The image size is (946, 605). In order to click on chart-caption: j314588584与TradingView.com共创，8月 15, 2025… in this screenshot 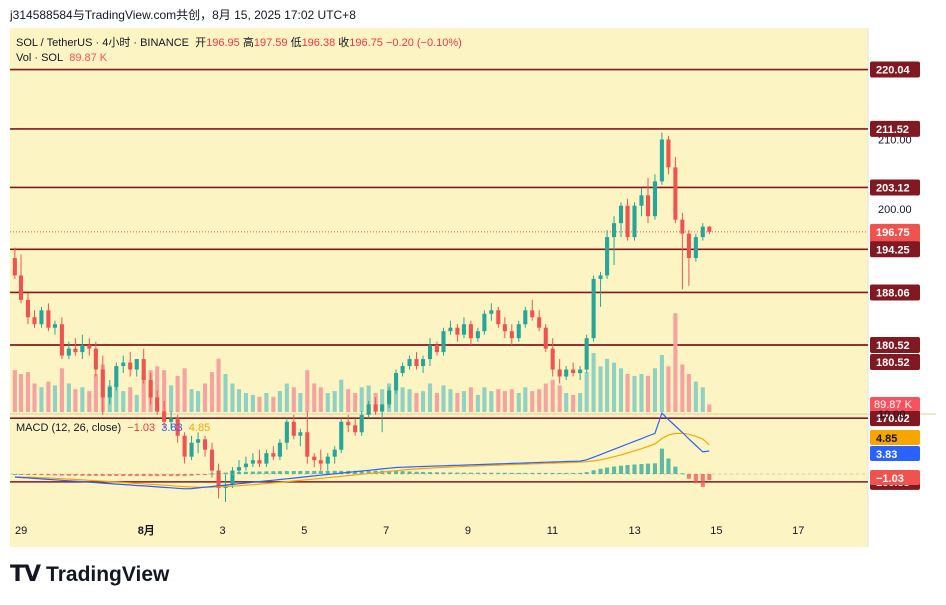, I will do `click(183, 15)`.